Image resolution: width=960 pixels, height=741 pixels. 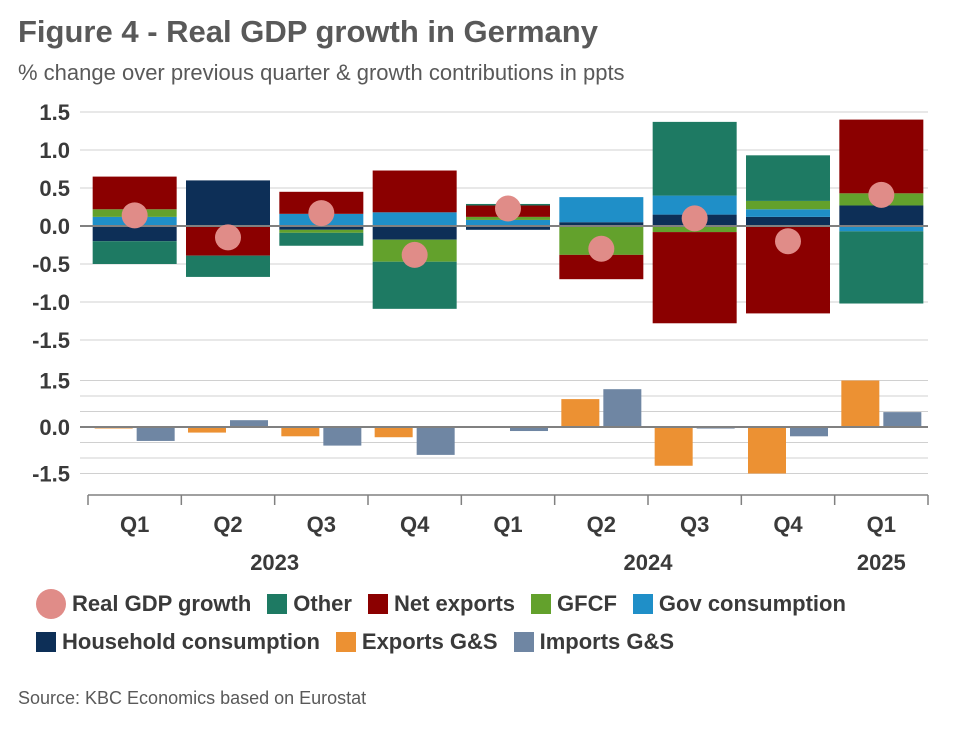 I want to click on legend-label: Imports G&S, so click(x=607, y=641).